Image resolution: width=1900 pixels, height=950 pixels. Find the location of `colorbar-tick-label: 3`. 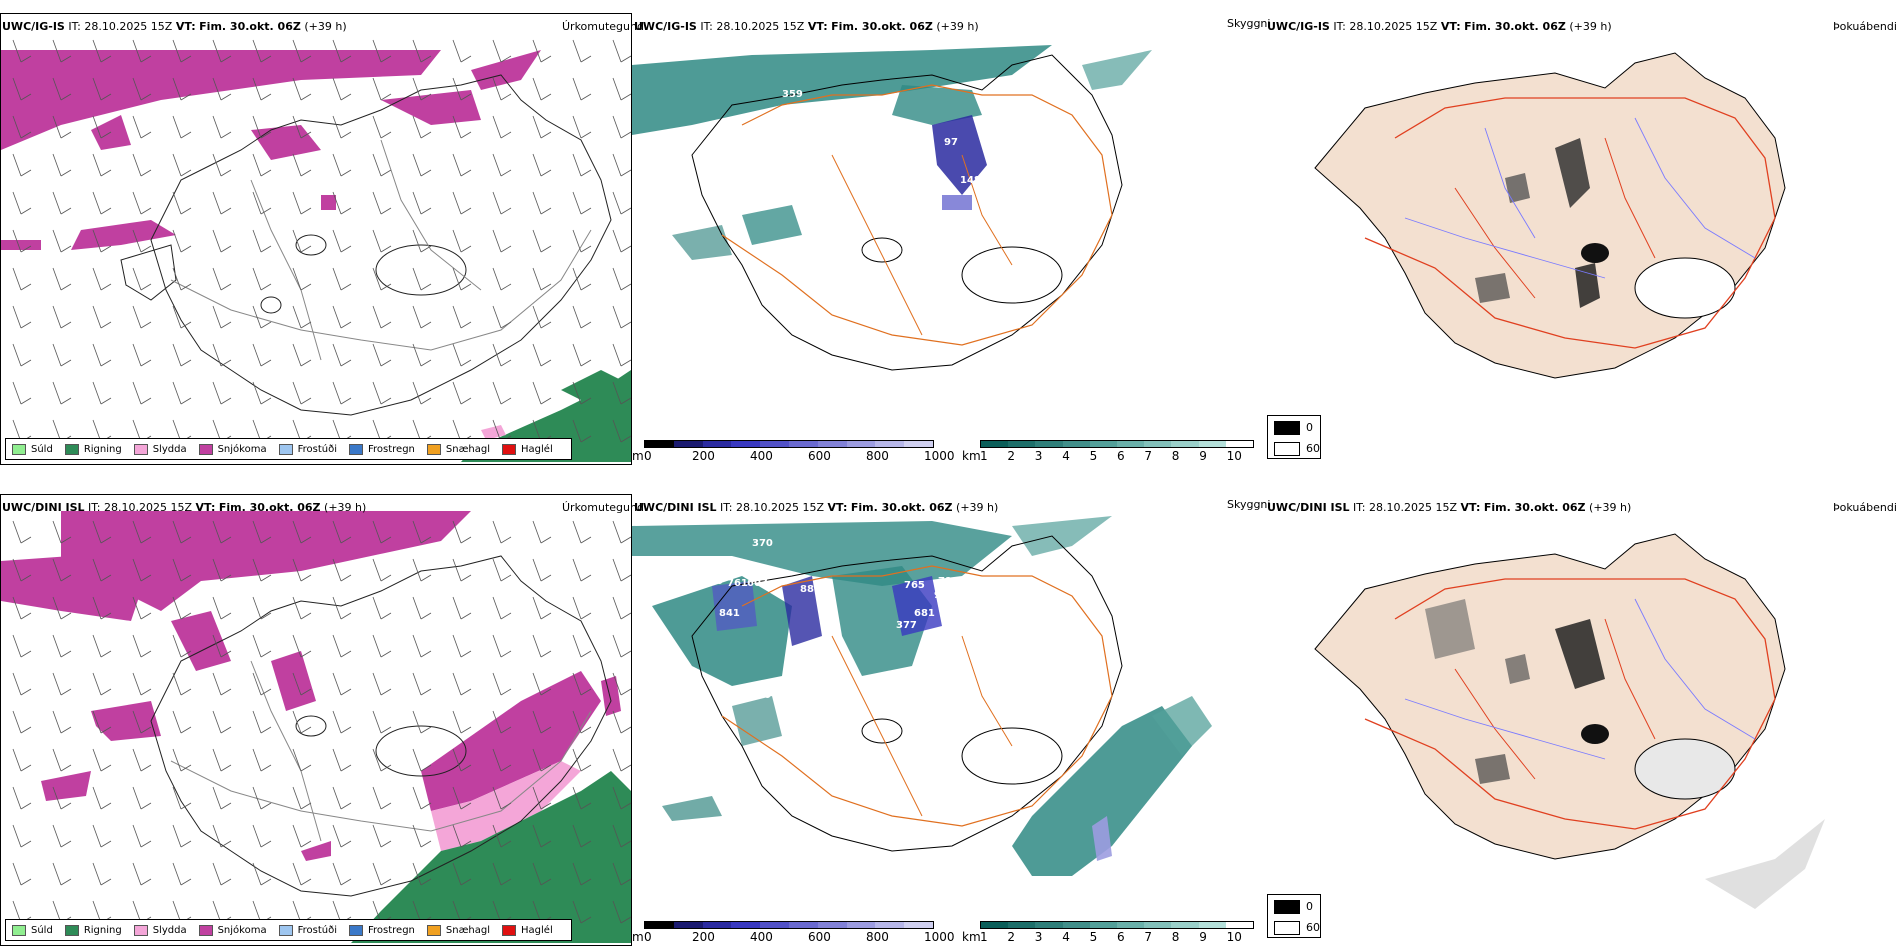

colorbar-tick-label: 3 is located at coordinates (1038, 456).